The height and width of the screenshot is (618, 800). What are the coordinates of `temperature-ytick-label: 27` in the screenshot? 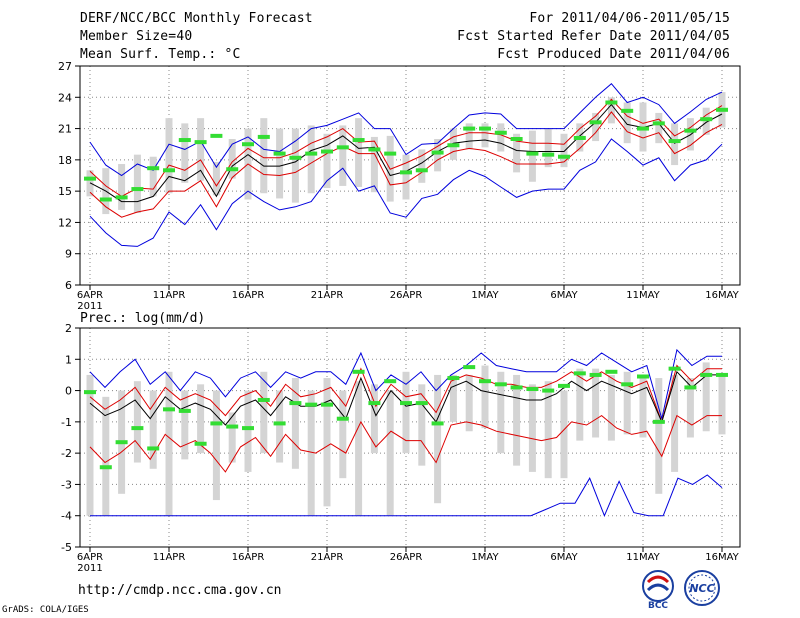 It's located at (65, 66).